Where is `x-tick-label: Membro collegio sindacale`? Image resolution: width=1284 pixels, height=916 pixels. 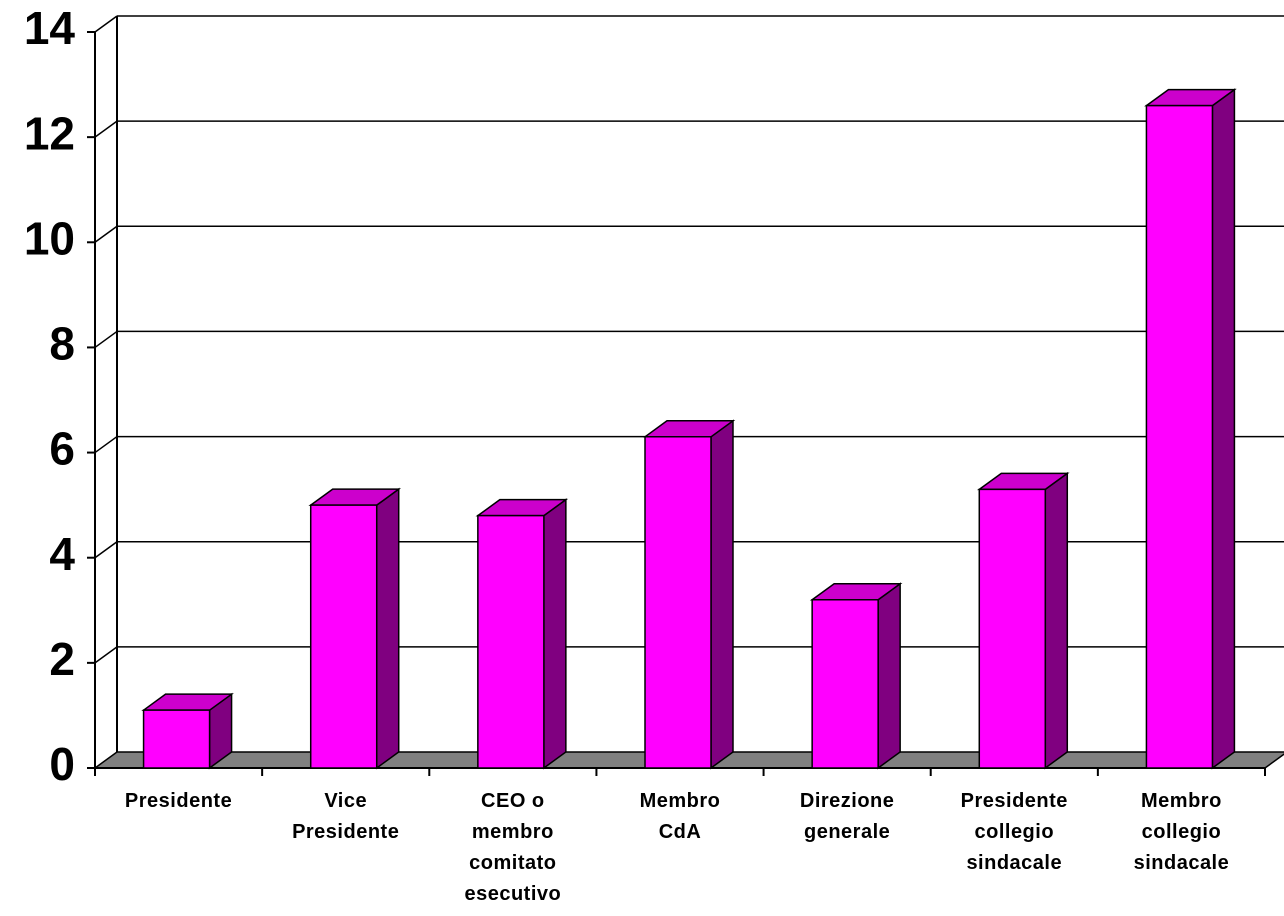
x-tick-label: Membro collegio sindacale is located at coordinates (1181, 832).